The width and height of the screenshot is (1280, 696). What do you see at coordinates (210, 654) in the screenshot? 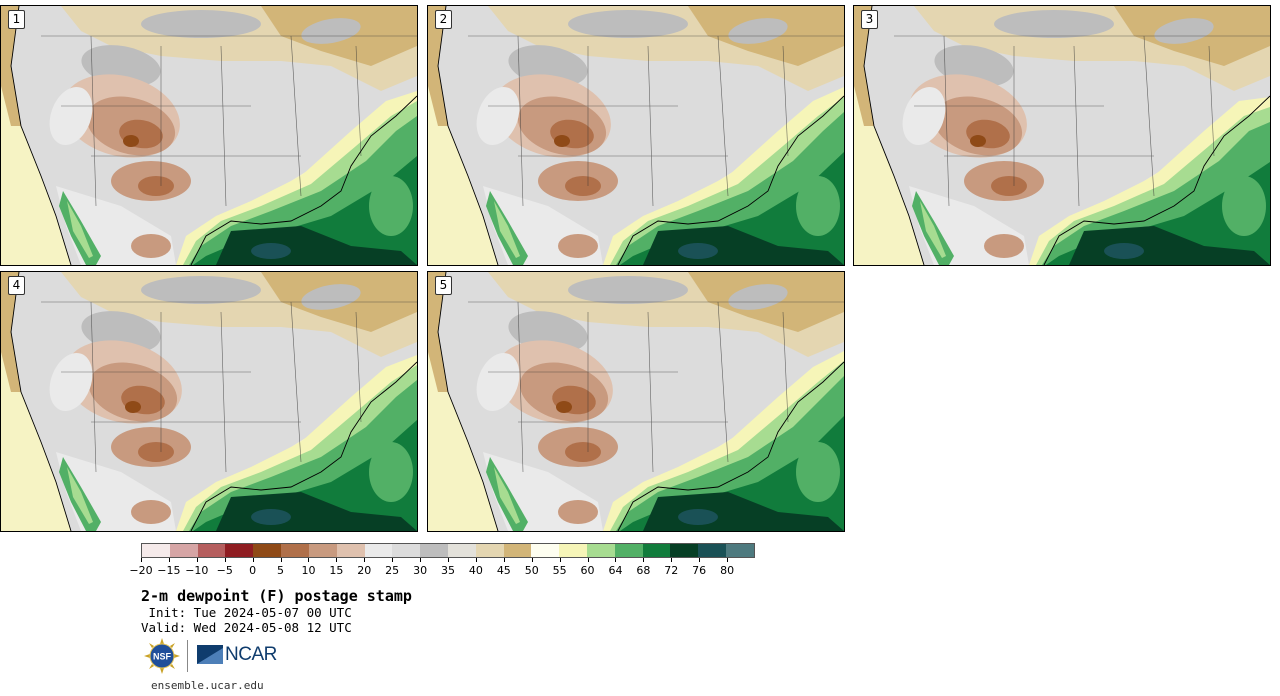
I see `ncar-wedge-icon` at bounding box center [210, 654].